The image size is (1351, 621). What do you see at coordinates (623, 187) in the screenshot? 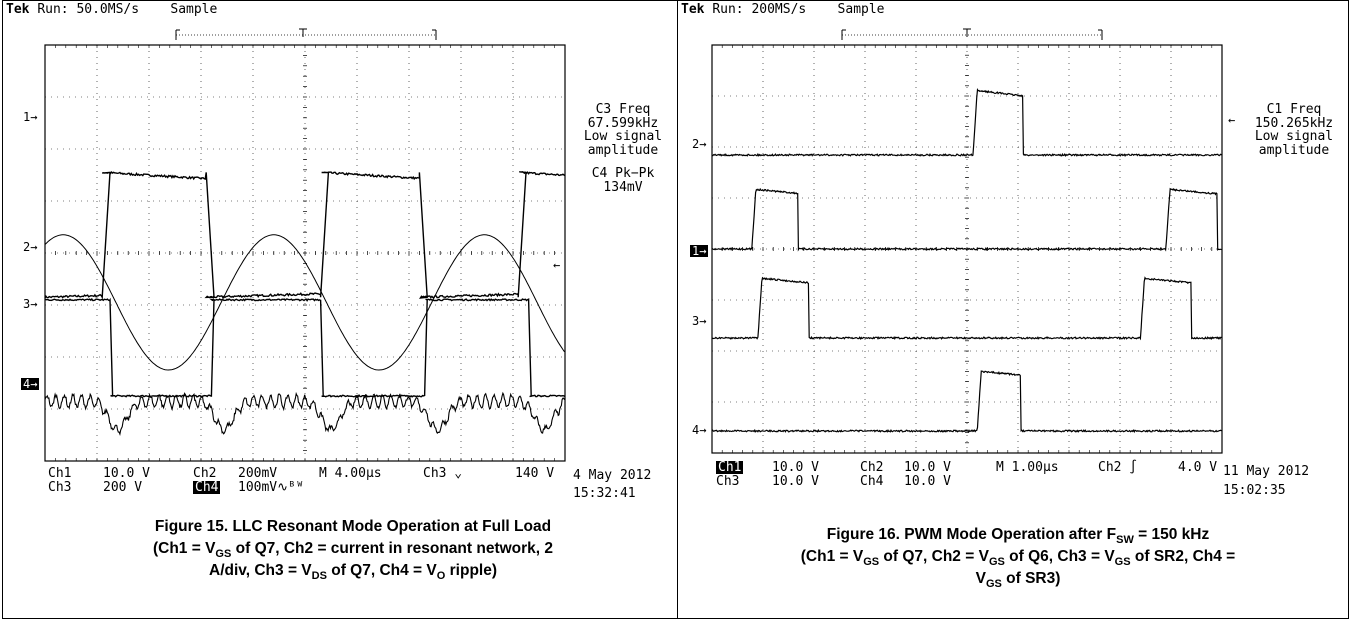
I see `meas-c4-value: 134mV` at bounding box center [623, 187].